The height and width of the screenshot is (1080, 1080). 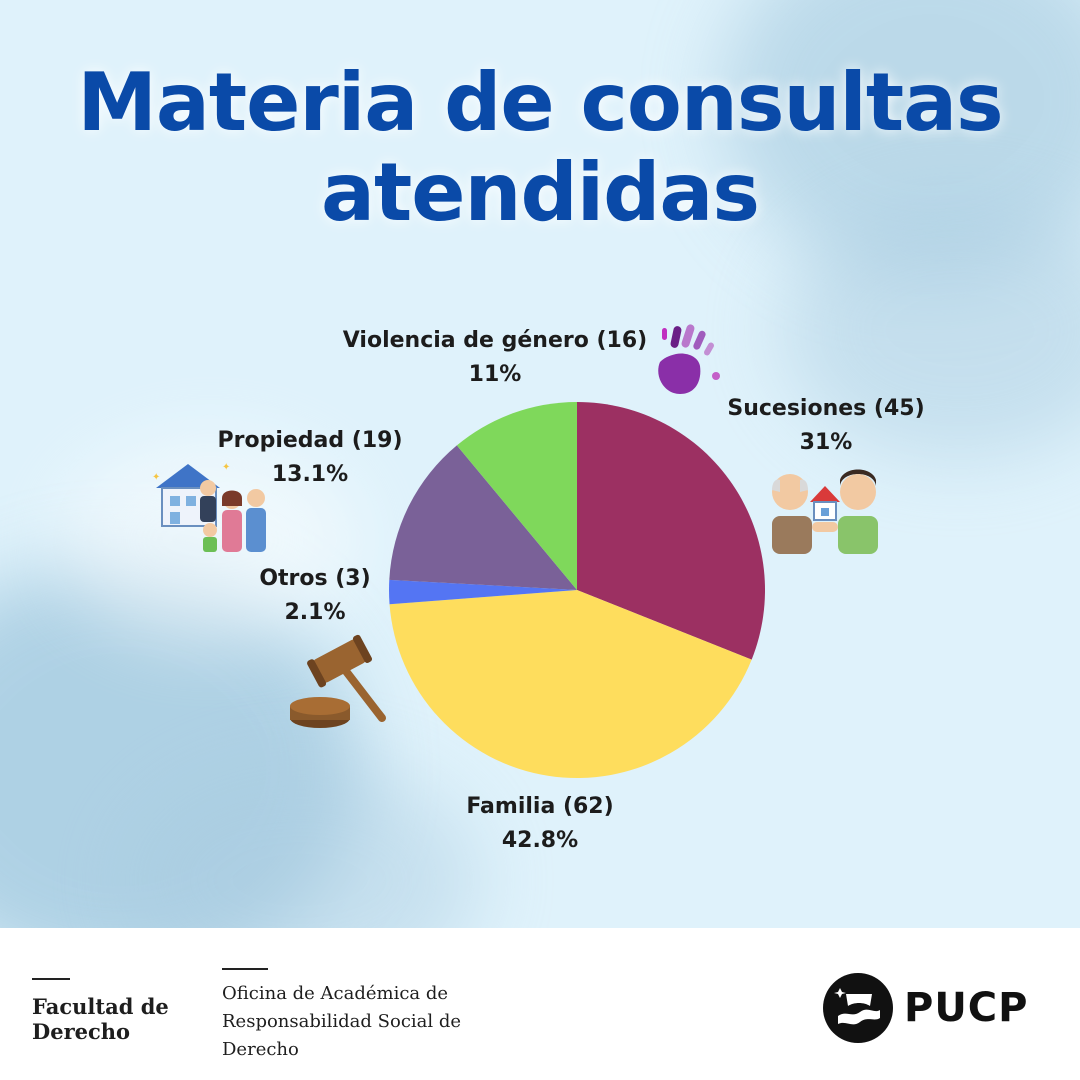 What do you see at coordinates (966, 1008) in the screenshot?
I see `pucp-wordmark: PUCP` at bounding box center [966, 1008].